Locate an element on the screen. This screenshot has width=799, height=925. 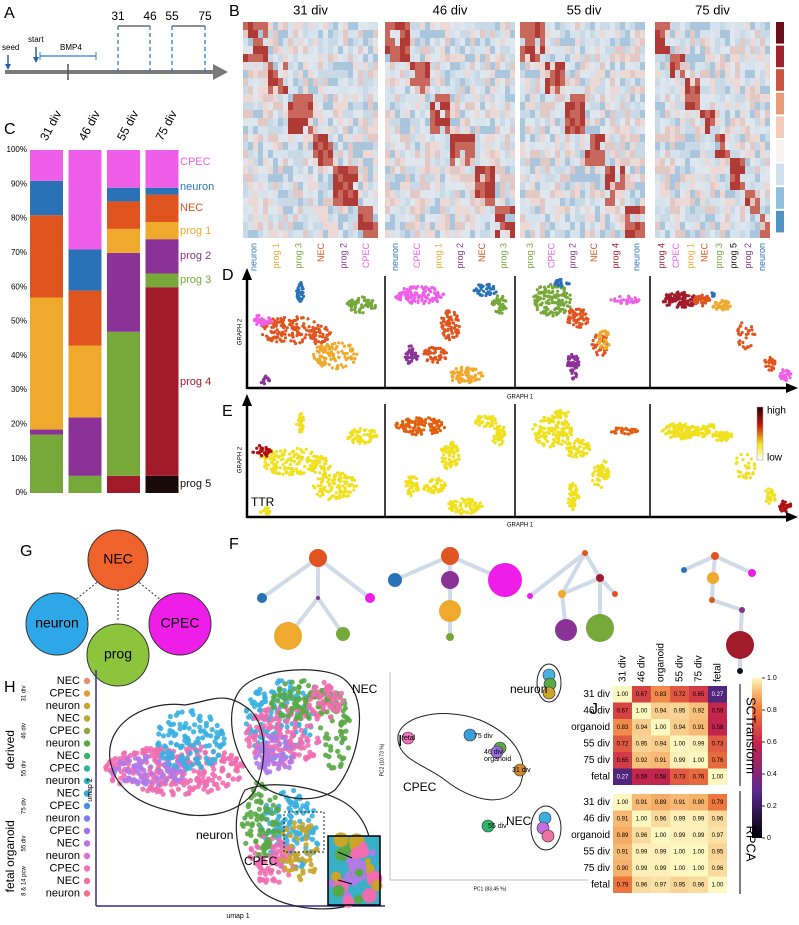
bar-segment is located at coordinates (85, 200).